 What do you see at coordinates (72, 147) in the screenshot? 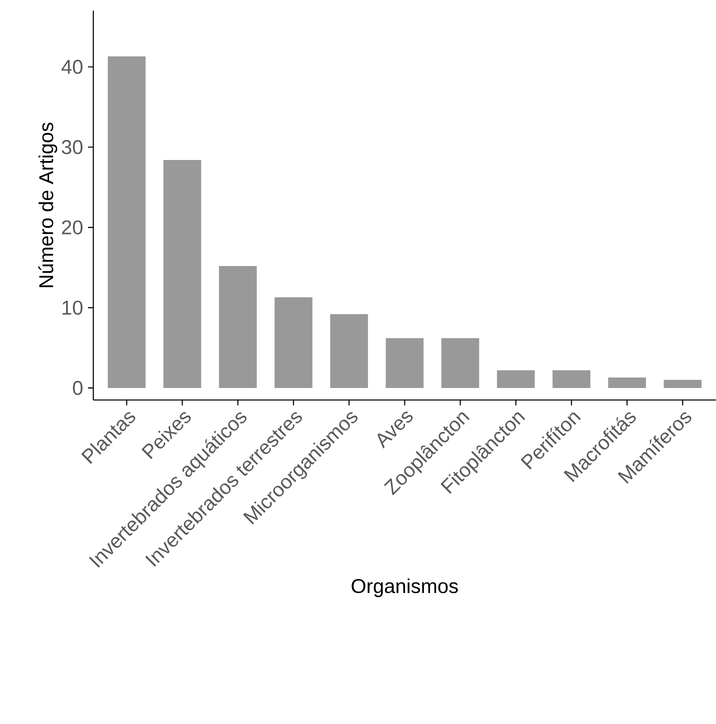
I see `y-tick-label: 30` at bounding box center [72, 147].